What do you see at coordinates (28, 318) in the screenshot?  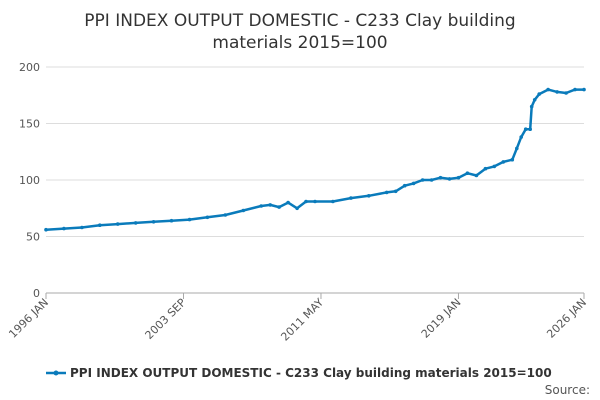 I see `x-tick-label: 1996 JAN` at bounding box center [28, 318].